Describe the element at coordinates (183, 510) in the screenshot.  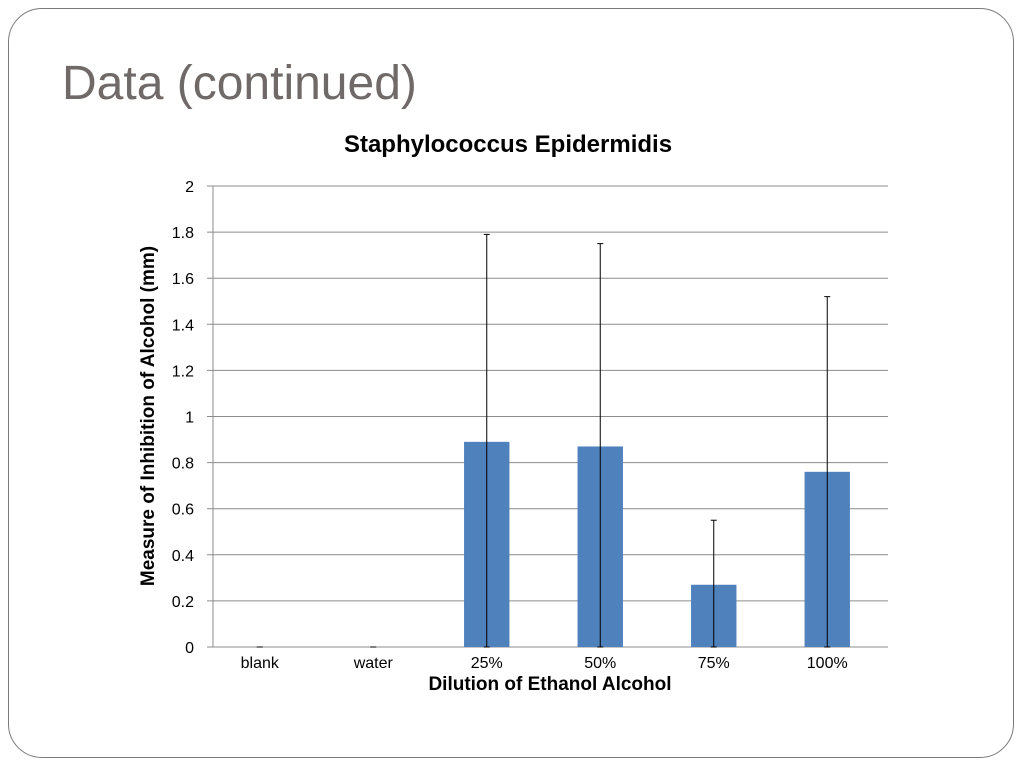
I see `y-tick-label: 0.6` at that location.